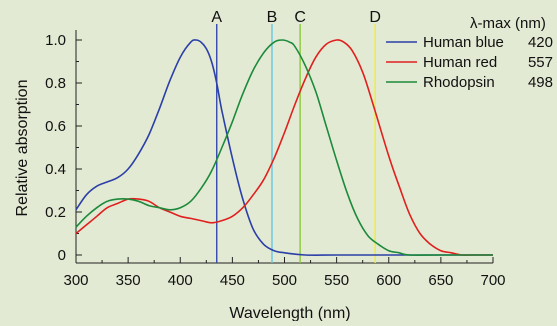  What do you see at coordinates (232, 280) in the screenshot?
I see `x-tick-label: 450` at bounding box center [232, 280].